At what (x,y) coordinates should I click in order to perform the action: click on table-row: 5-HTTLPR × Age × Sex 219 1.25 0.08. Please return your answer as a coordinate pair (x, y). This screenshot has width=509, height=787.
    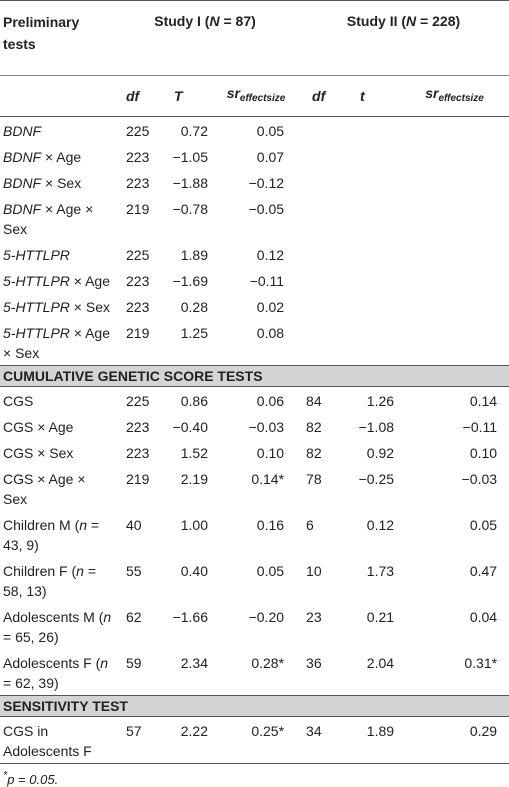
    Looking at the image, I should click on (254, 342).